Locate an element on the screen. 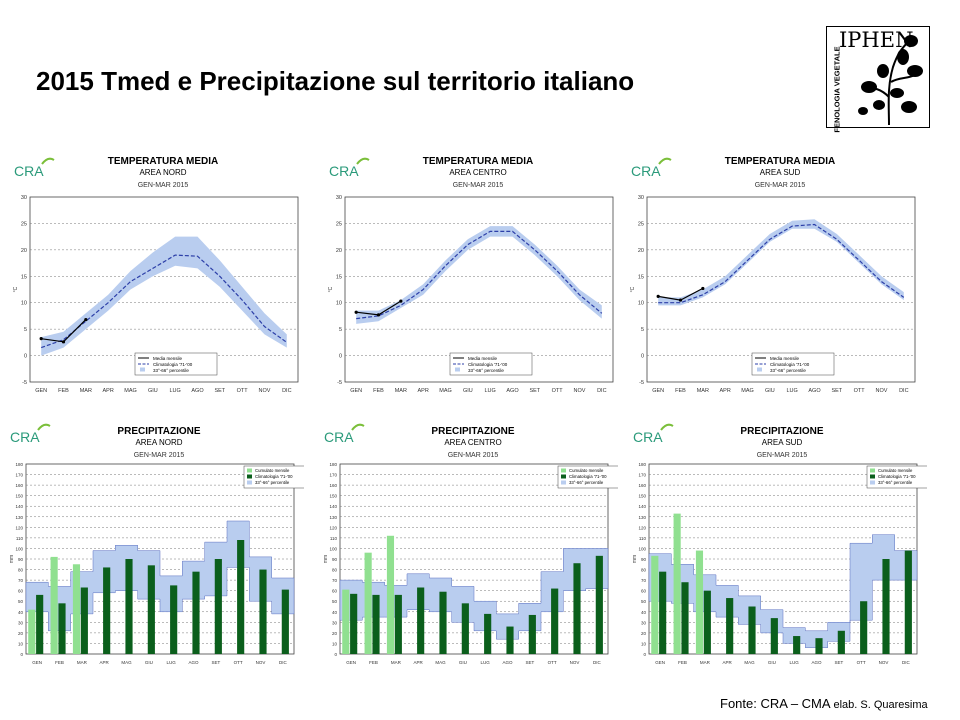 This screenshot has height=720, width=960. y-tick-label: 120 is located at coordinates (642, 527).